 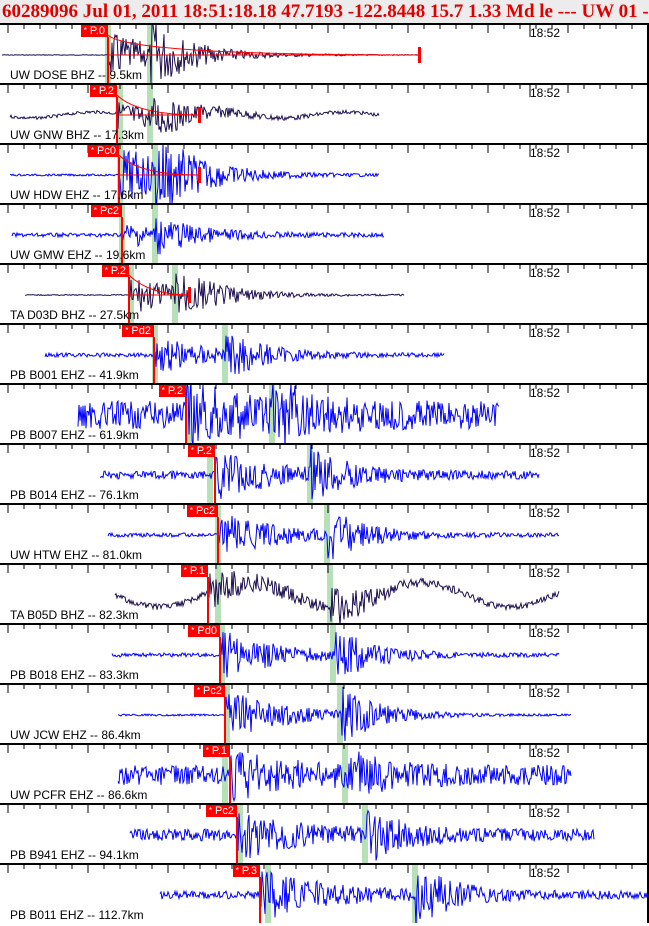 I want to click on station-label: PB B018 EHZ -- 83.3km, so click(x=74, y=675).